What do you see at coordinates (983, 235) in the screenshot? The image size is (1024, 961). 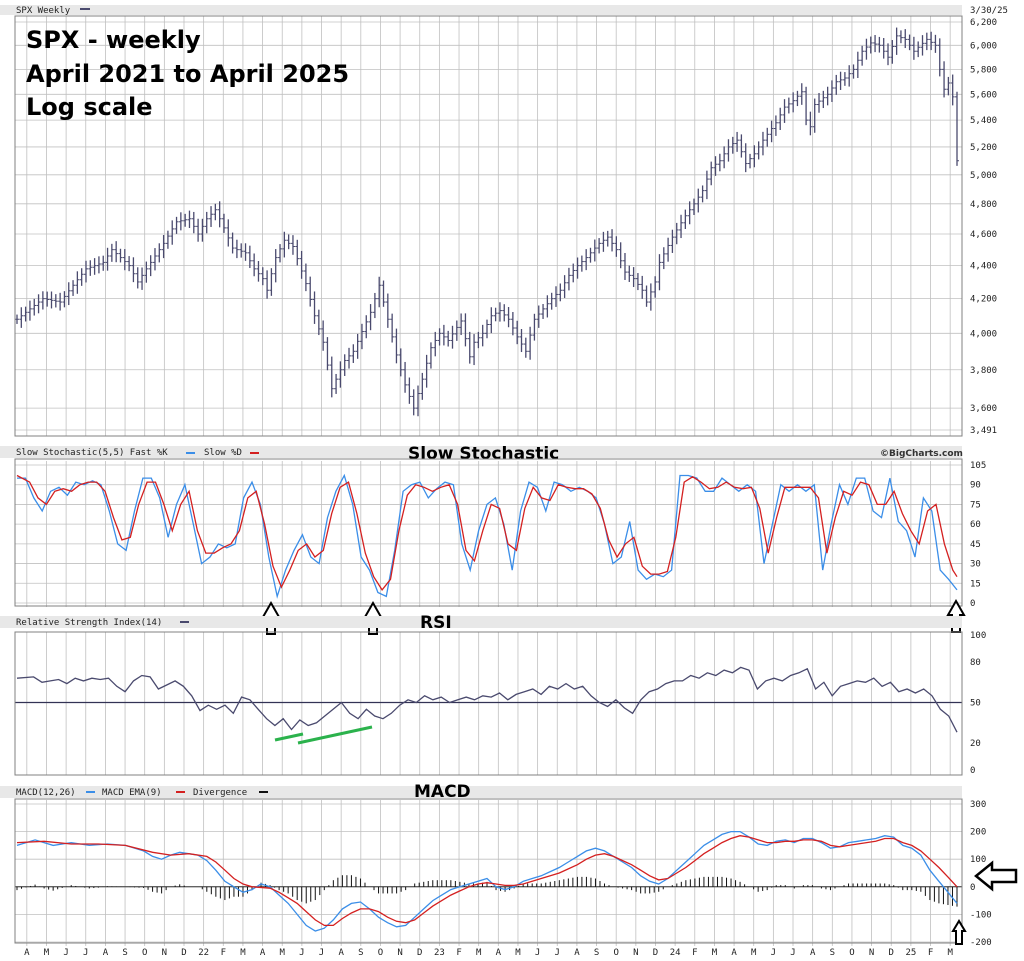 I see `price-y-tick-label: 4,600` at bounding box center [983, 235].